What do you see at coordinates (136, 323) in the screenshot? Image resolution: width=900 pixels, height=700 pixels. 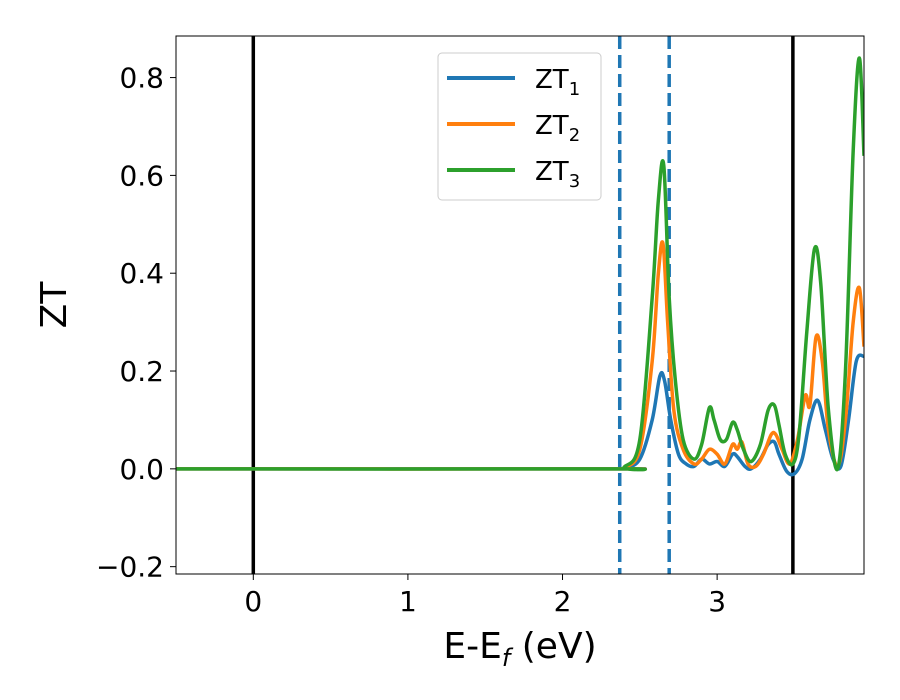 I see `y-axis-ticks: −0.2 0.0 0.2 0.4 0.6 0.8` at bounding box center [136, 323].